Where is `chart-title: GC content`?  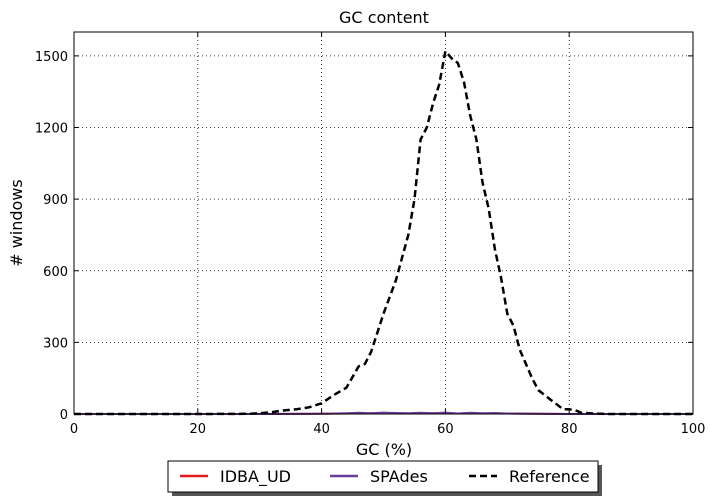 chart-title: GC content is located at coordinates (384, 17).